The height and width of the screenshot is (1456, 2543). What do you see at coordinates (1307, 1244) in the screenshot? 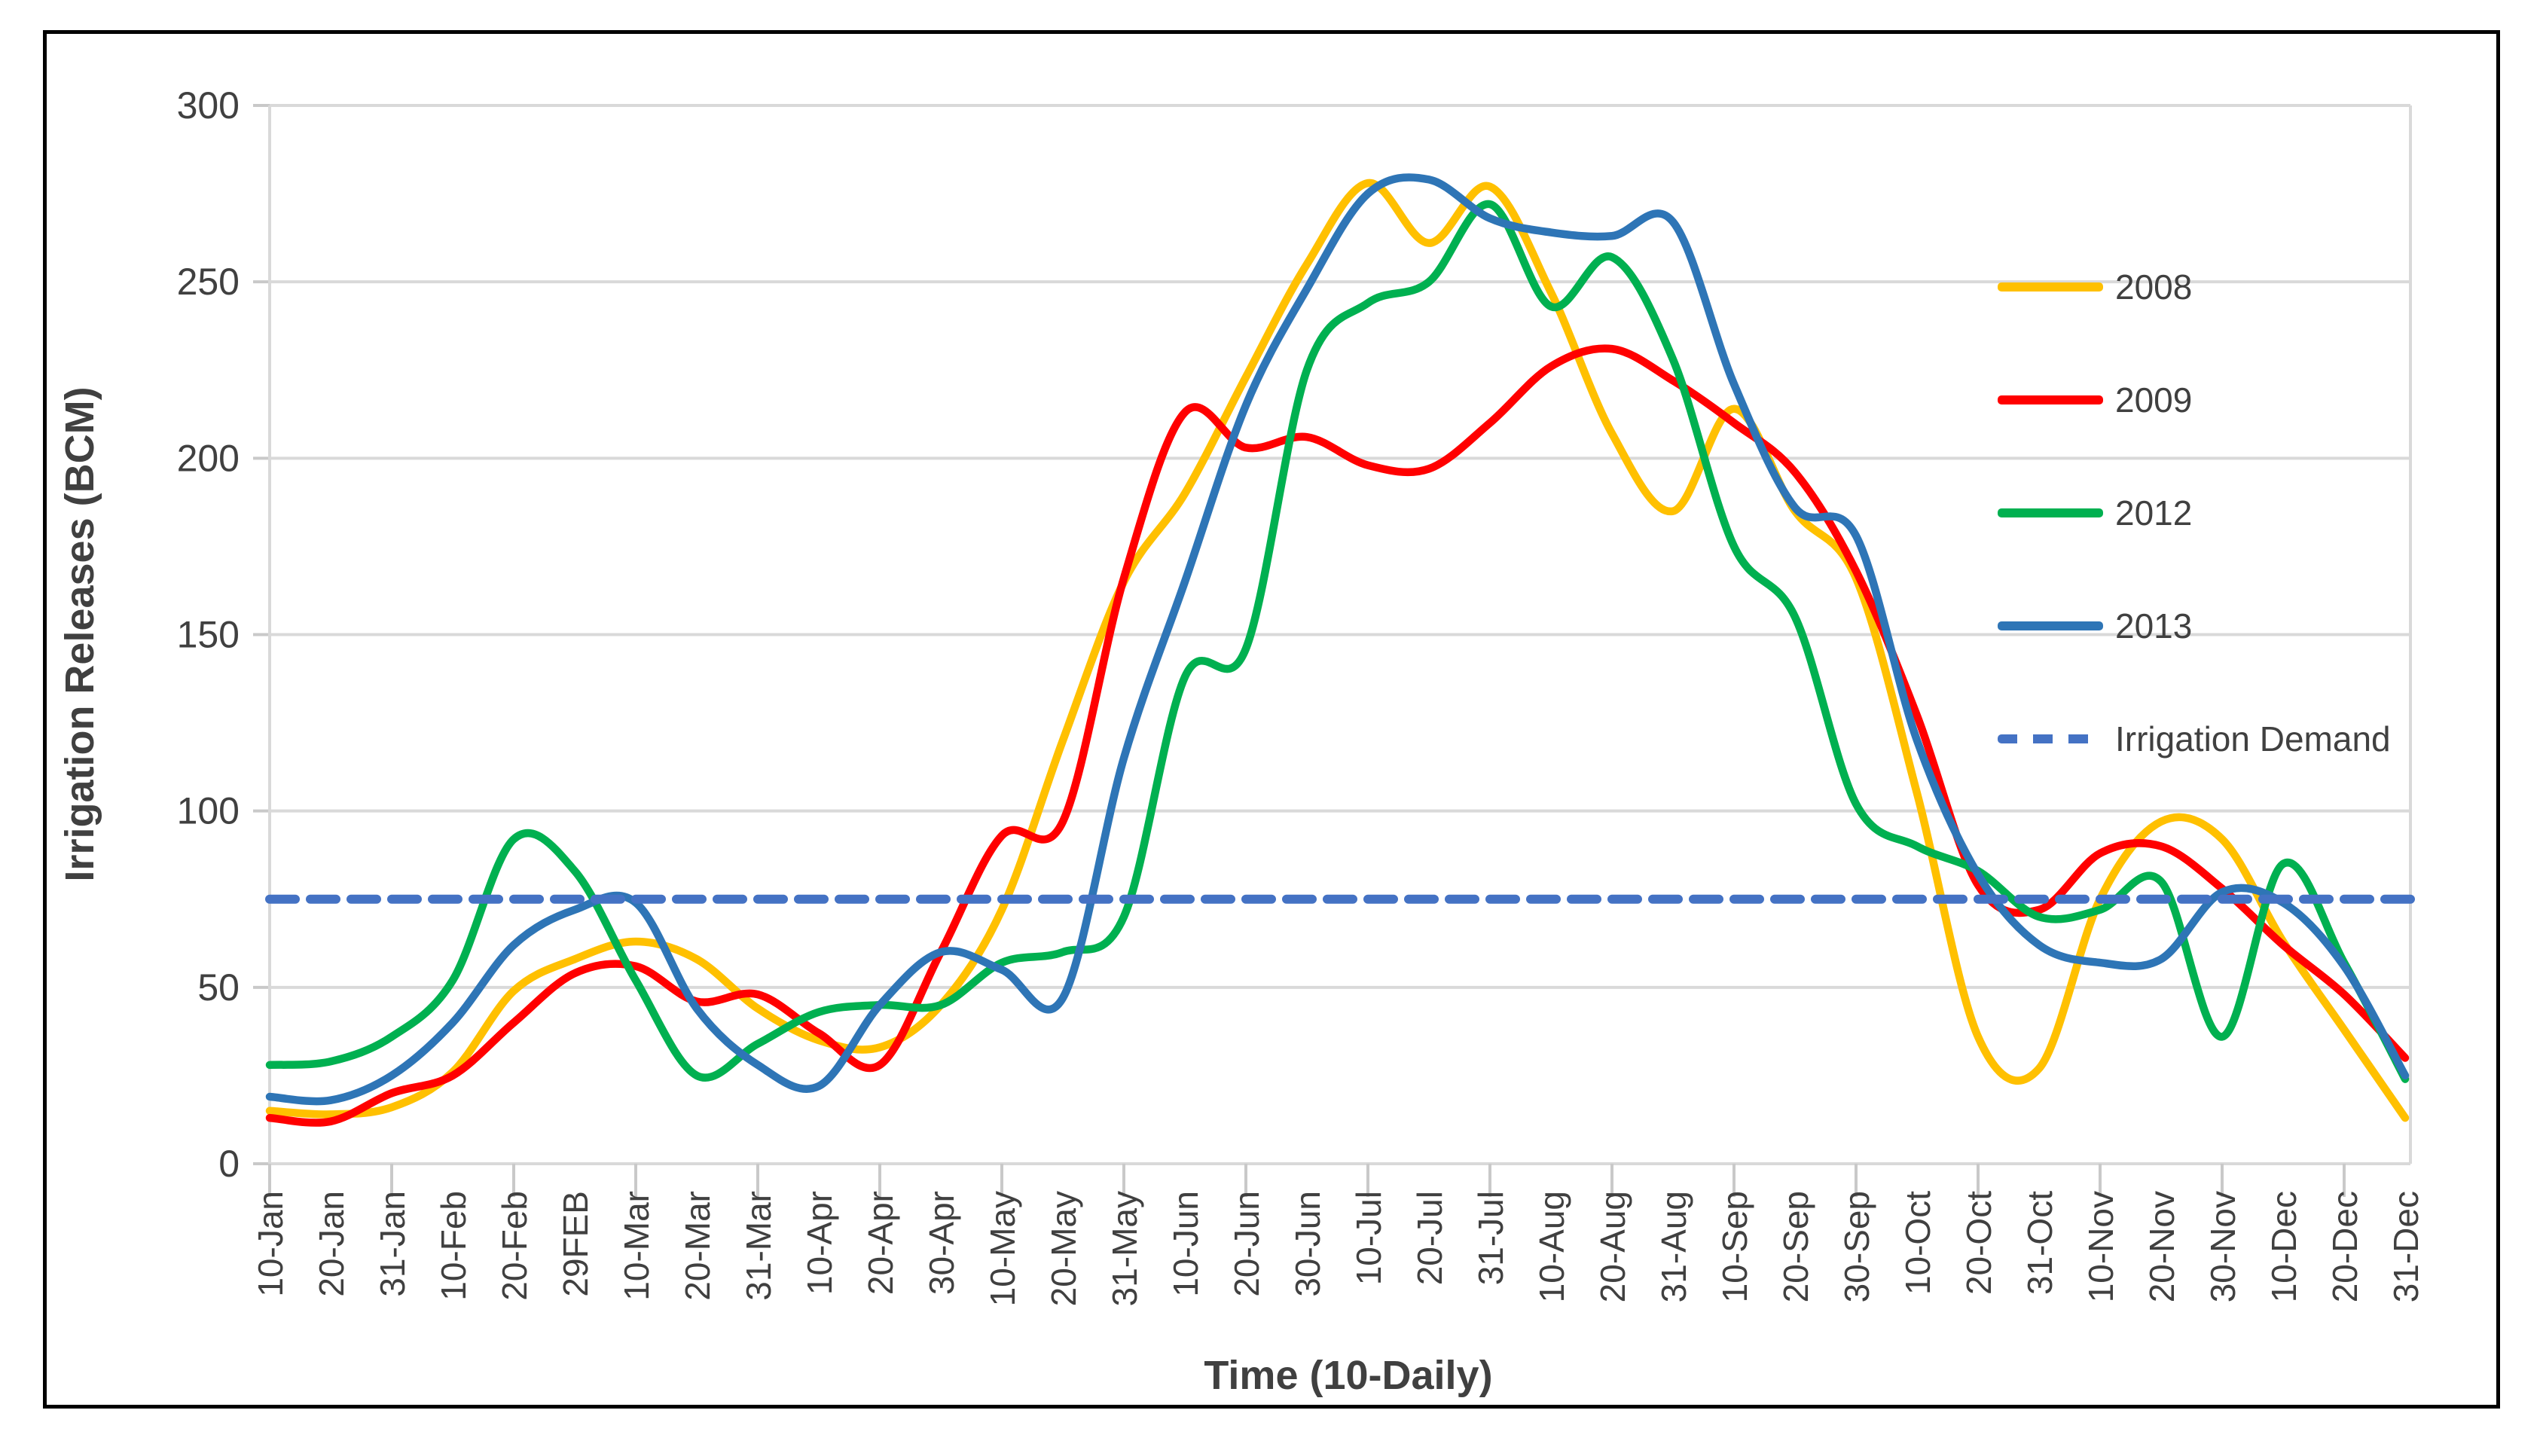
I see `x-tick-label: 30-Jun` at bounding box center [1307, 1244].